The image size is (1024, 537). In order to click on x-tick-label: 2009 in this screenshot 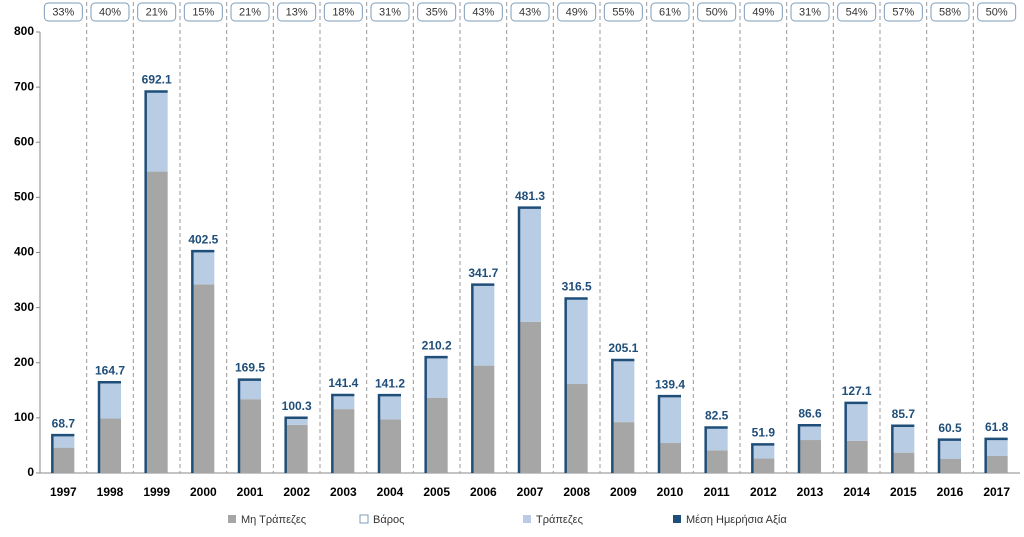, I will do `click(623, 492)`.